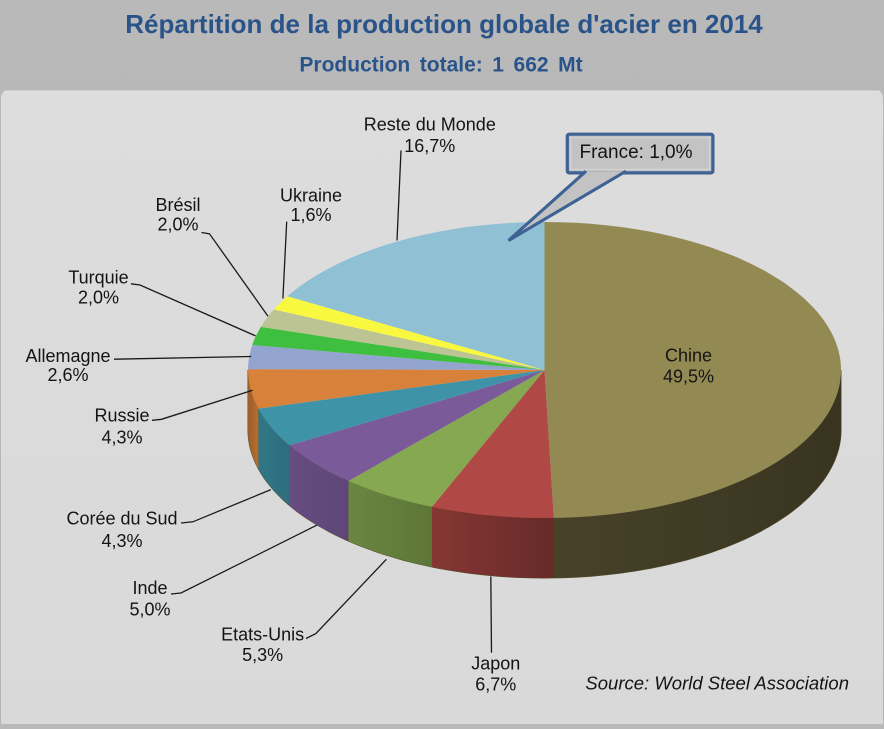 The height and width of the screenshot is (729, 884). I want to click on svg-text: France: 1,0%, so click(636, 152).